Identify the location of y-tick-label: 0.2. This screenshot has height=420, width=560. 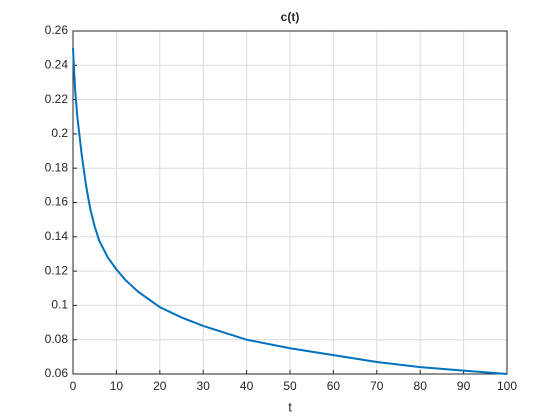
(59, 133).